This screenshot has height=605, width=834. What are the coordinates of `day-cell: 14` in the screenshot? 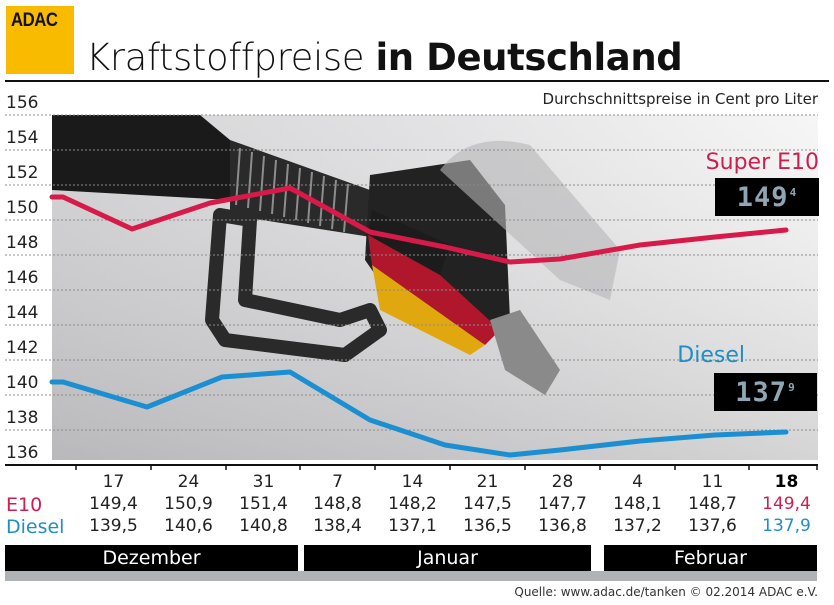 It's located at (412, 482).